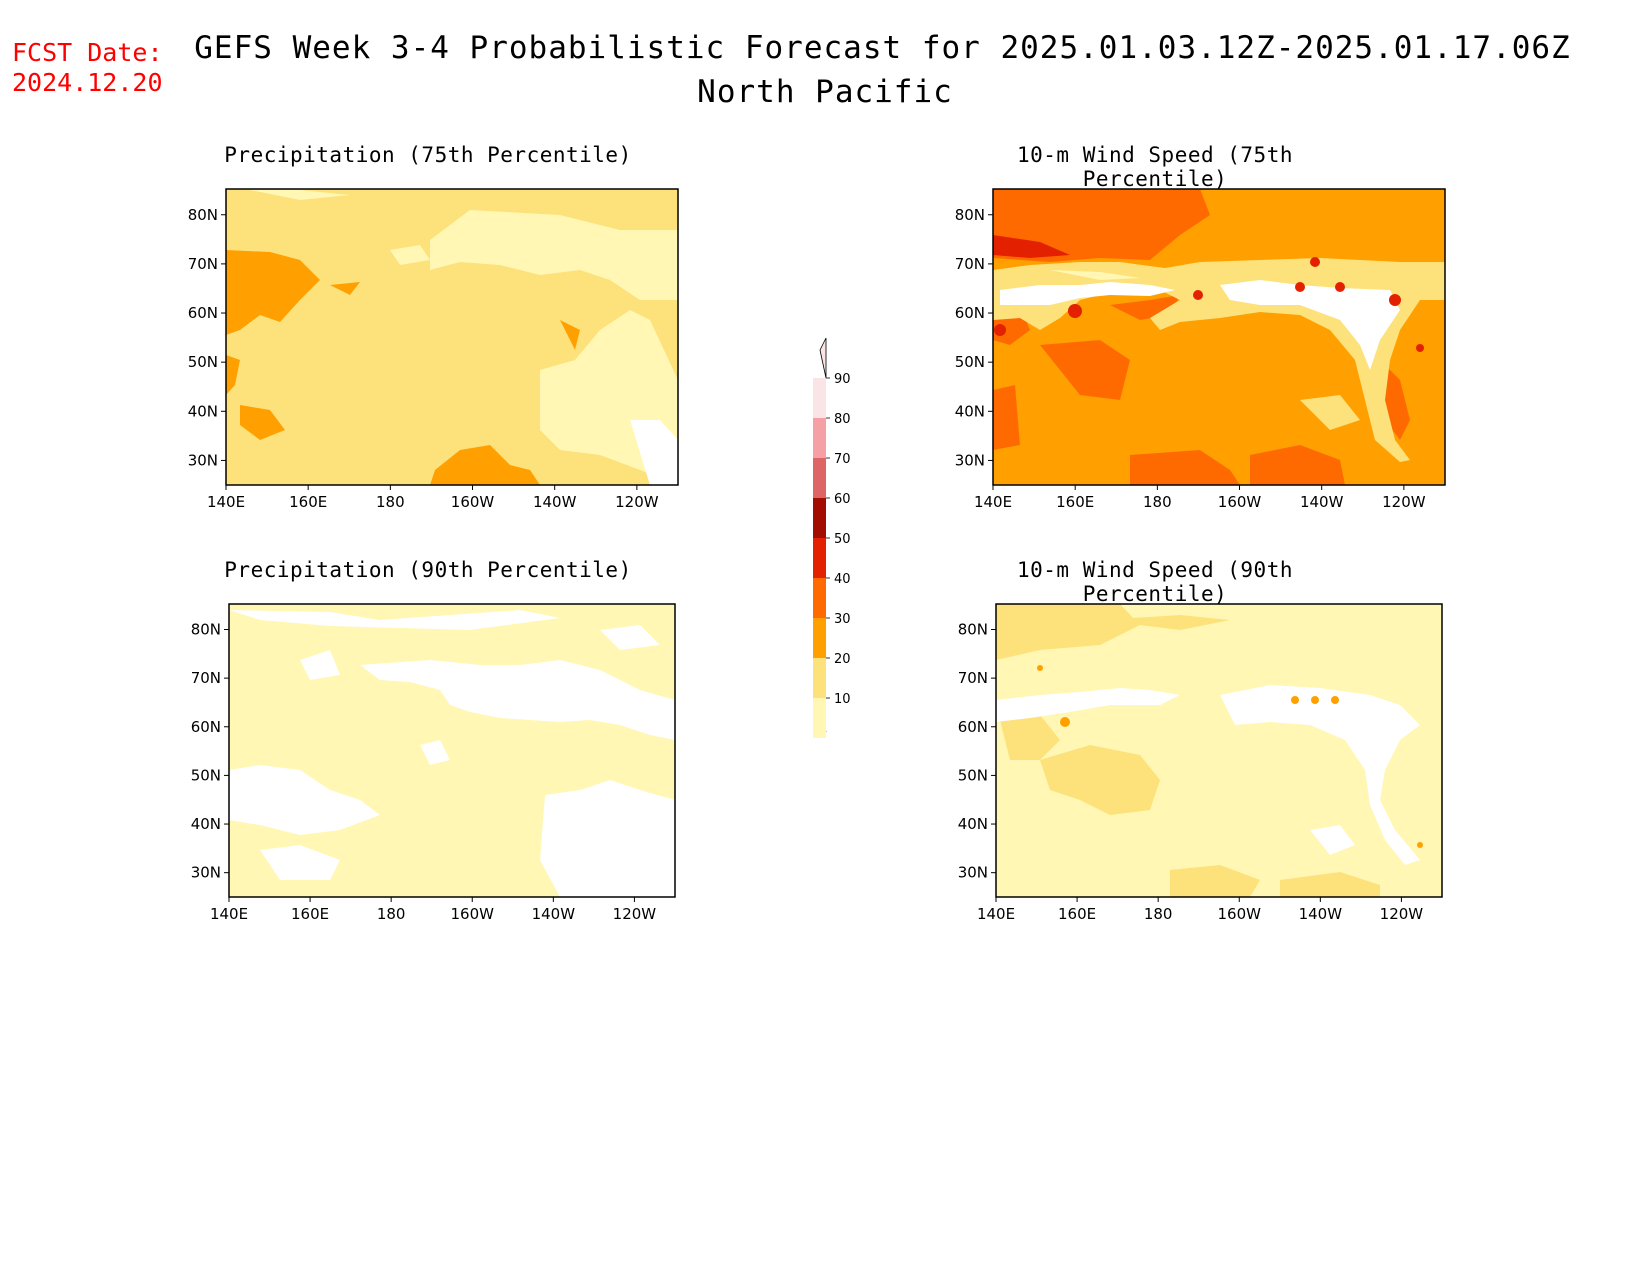 The height and width of the screenshot is (1275, 1650). I want to click on colorbar-label: 70, so click(842, 459).